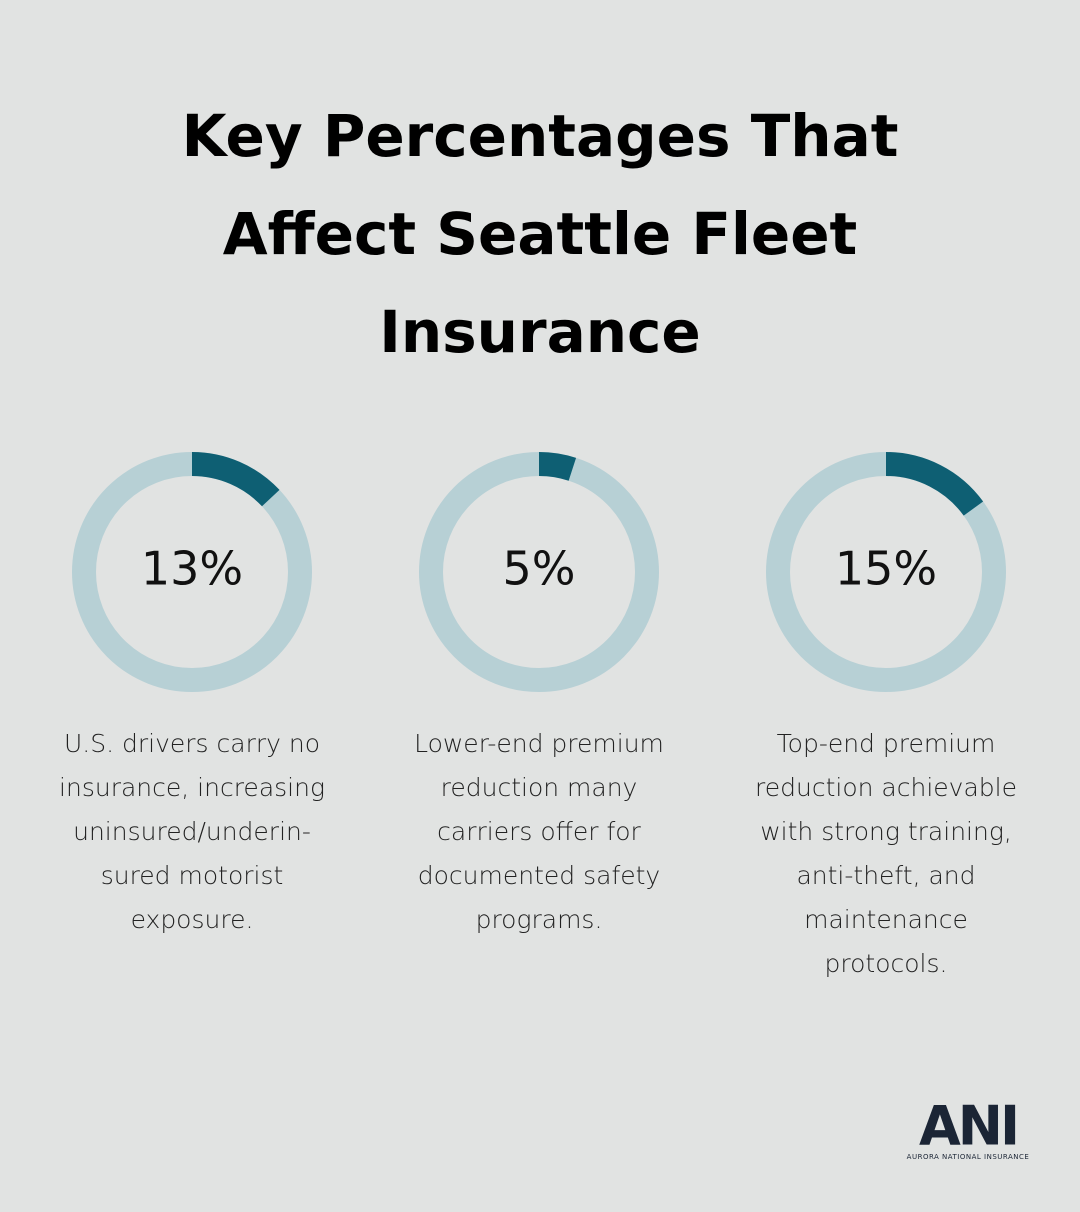 Image resolution: width=1080 pixels, height=1212 pixels. What do you see at coordinates (886, 831) in the screenshot?
I see `description-line: with strong training,` at bounding box center [886, 831].